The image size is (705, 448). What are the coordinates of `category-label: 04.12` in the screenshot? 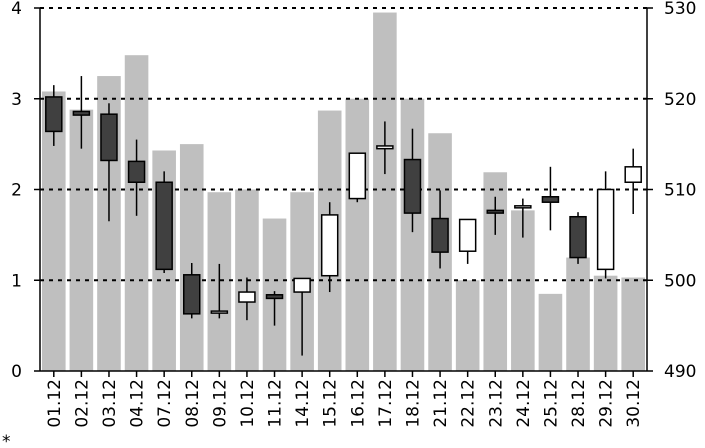 It's located at (138, 403).